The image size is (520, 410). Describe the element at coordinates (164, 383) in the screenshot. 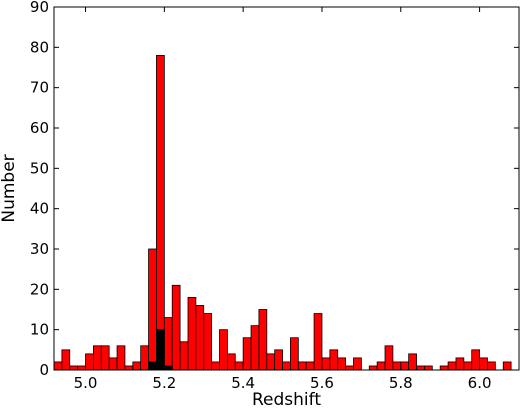

I see `x-tick-label: 5.2` at that location.